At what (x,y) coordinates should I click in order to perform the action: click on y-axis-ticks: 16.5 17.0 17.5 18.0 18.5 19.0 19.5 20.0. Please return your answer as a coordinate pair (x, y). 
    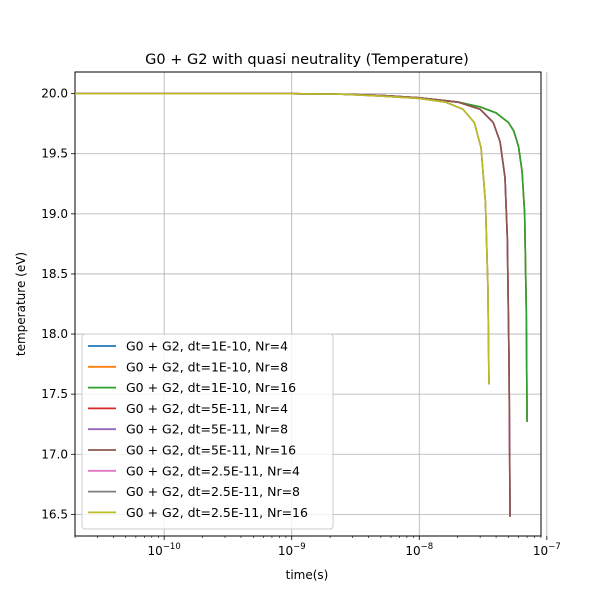
    Looking at the image, I should click on (58, 304).